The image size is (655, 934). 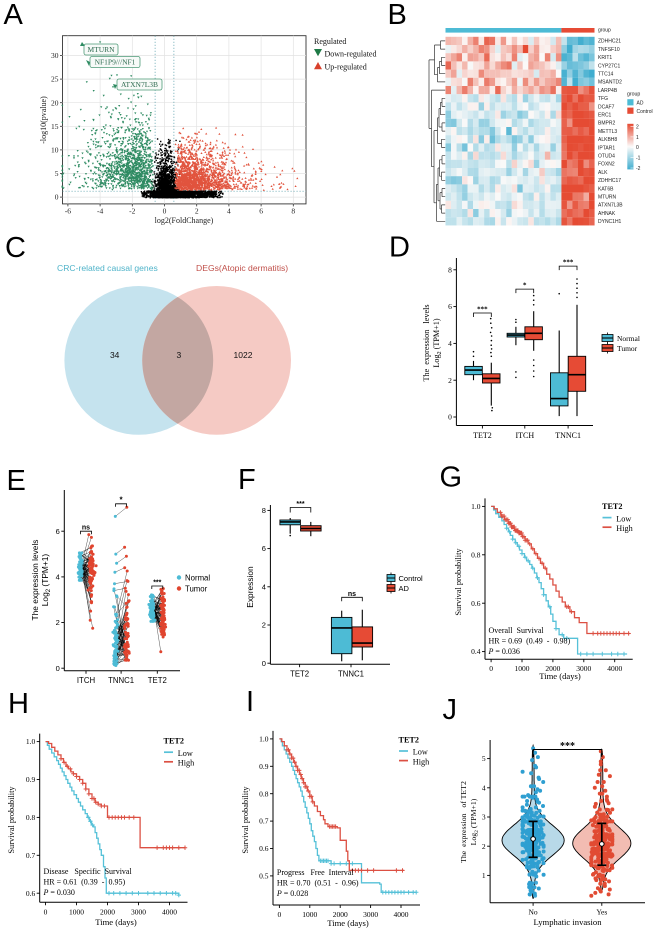 I want to click on svg-text: C, so click(x=15, y=248).